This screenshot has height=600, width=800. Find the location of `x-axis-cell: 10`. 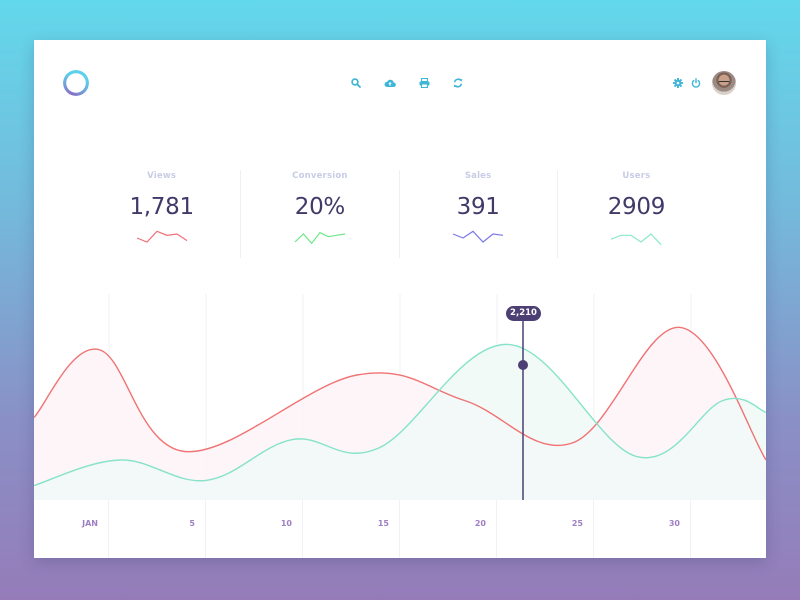

x-axis-cell: 10 is located at coordinates (254, 529).